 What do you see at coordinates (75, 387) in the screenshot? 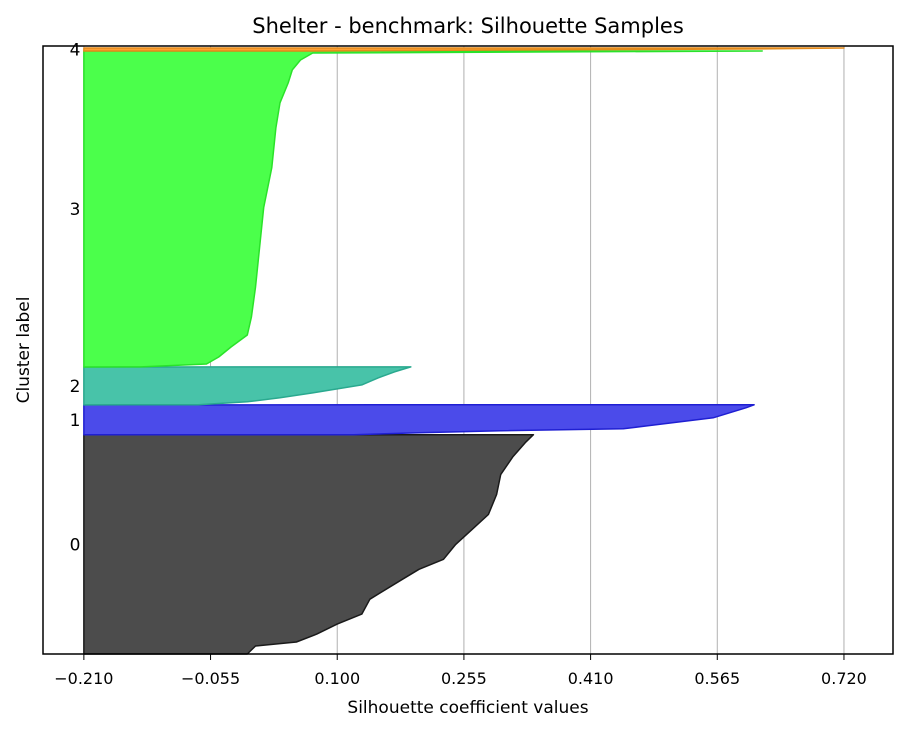
I see `cluster-label: 2` at bounding box center [75, 387].